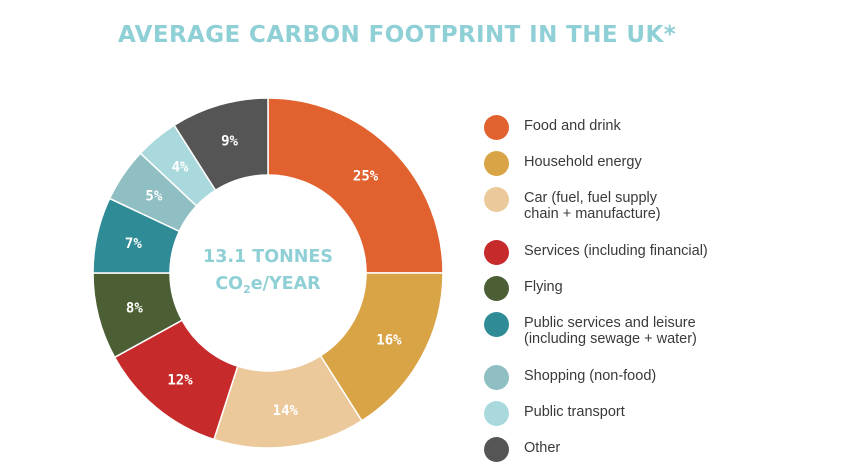 The image size is (849, 475). What do you see at coordinates (572, 126) in the screenshot?
I see `legend-label-line: Food and drink` at bounding box center [572, 126].